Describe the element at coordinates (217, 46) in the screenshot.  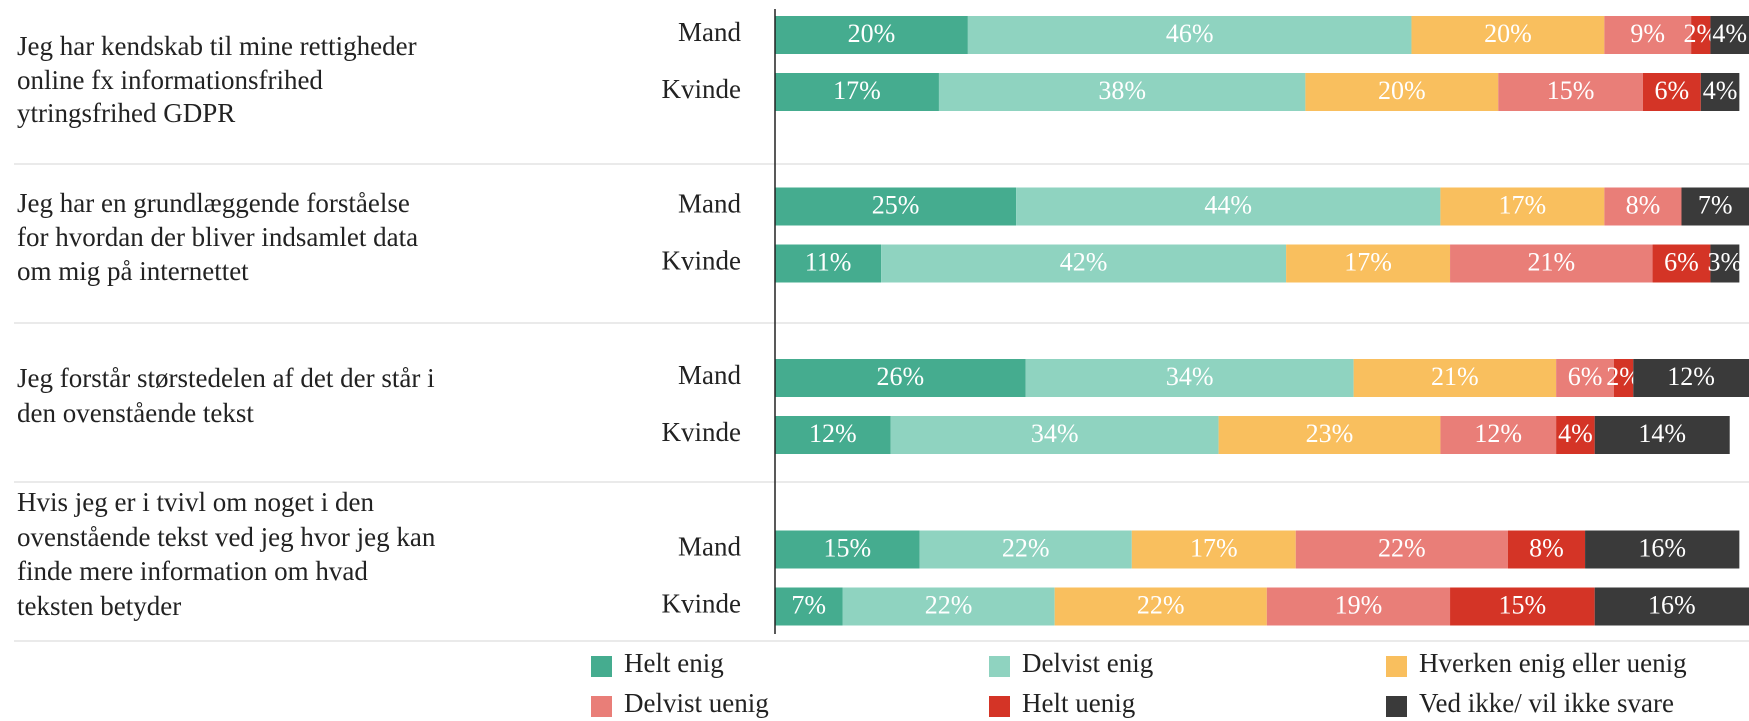
I see `question-label: Jeg har kendskab til mine rettigheder` at that location.